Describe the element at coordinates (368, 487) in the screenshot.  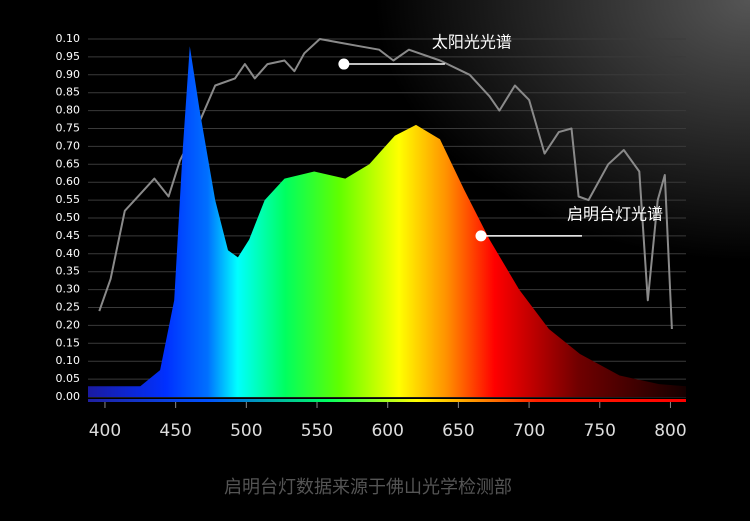
I see `footer: 启明台灯数据来源于佛山光学检测部` at that location.